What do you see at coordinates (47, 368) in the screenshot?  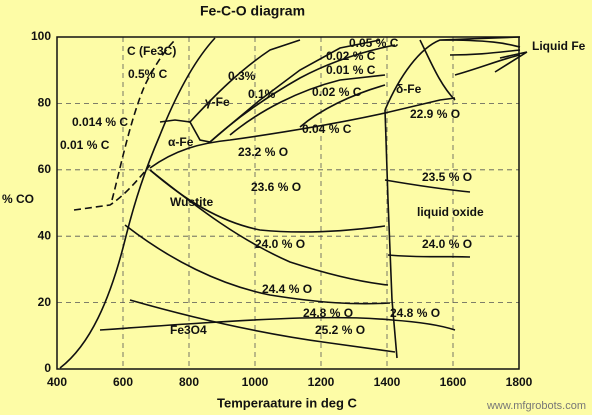 I see `y-tick-label: 0` at bounding box center [47, 368].